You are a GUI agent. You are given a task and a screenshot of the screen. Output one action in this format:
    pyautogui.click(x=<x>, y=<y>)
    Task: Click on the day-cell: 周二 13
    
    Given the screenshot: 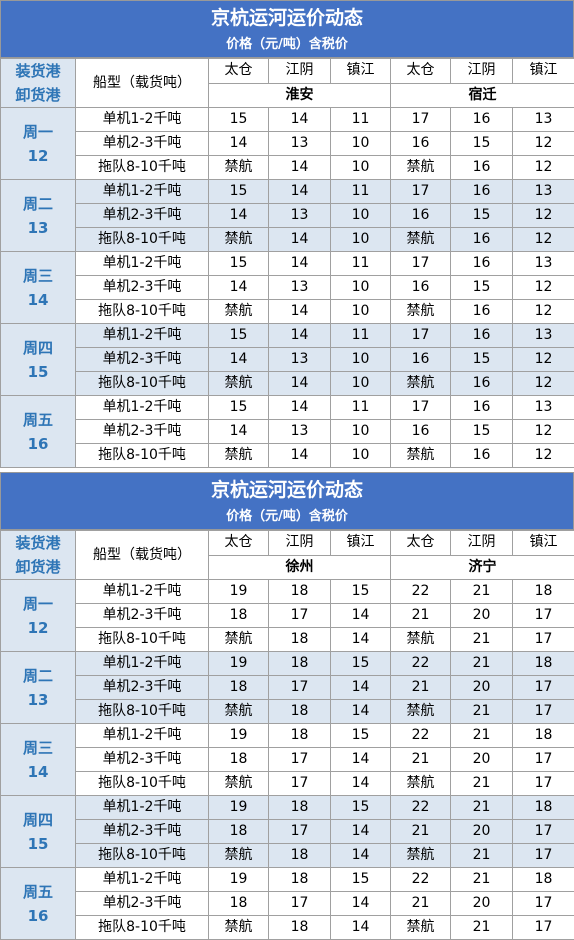 What is the action you would take?
    pyautogui.click(x=38, y=687)
    